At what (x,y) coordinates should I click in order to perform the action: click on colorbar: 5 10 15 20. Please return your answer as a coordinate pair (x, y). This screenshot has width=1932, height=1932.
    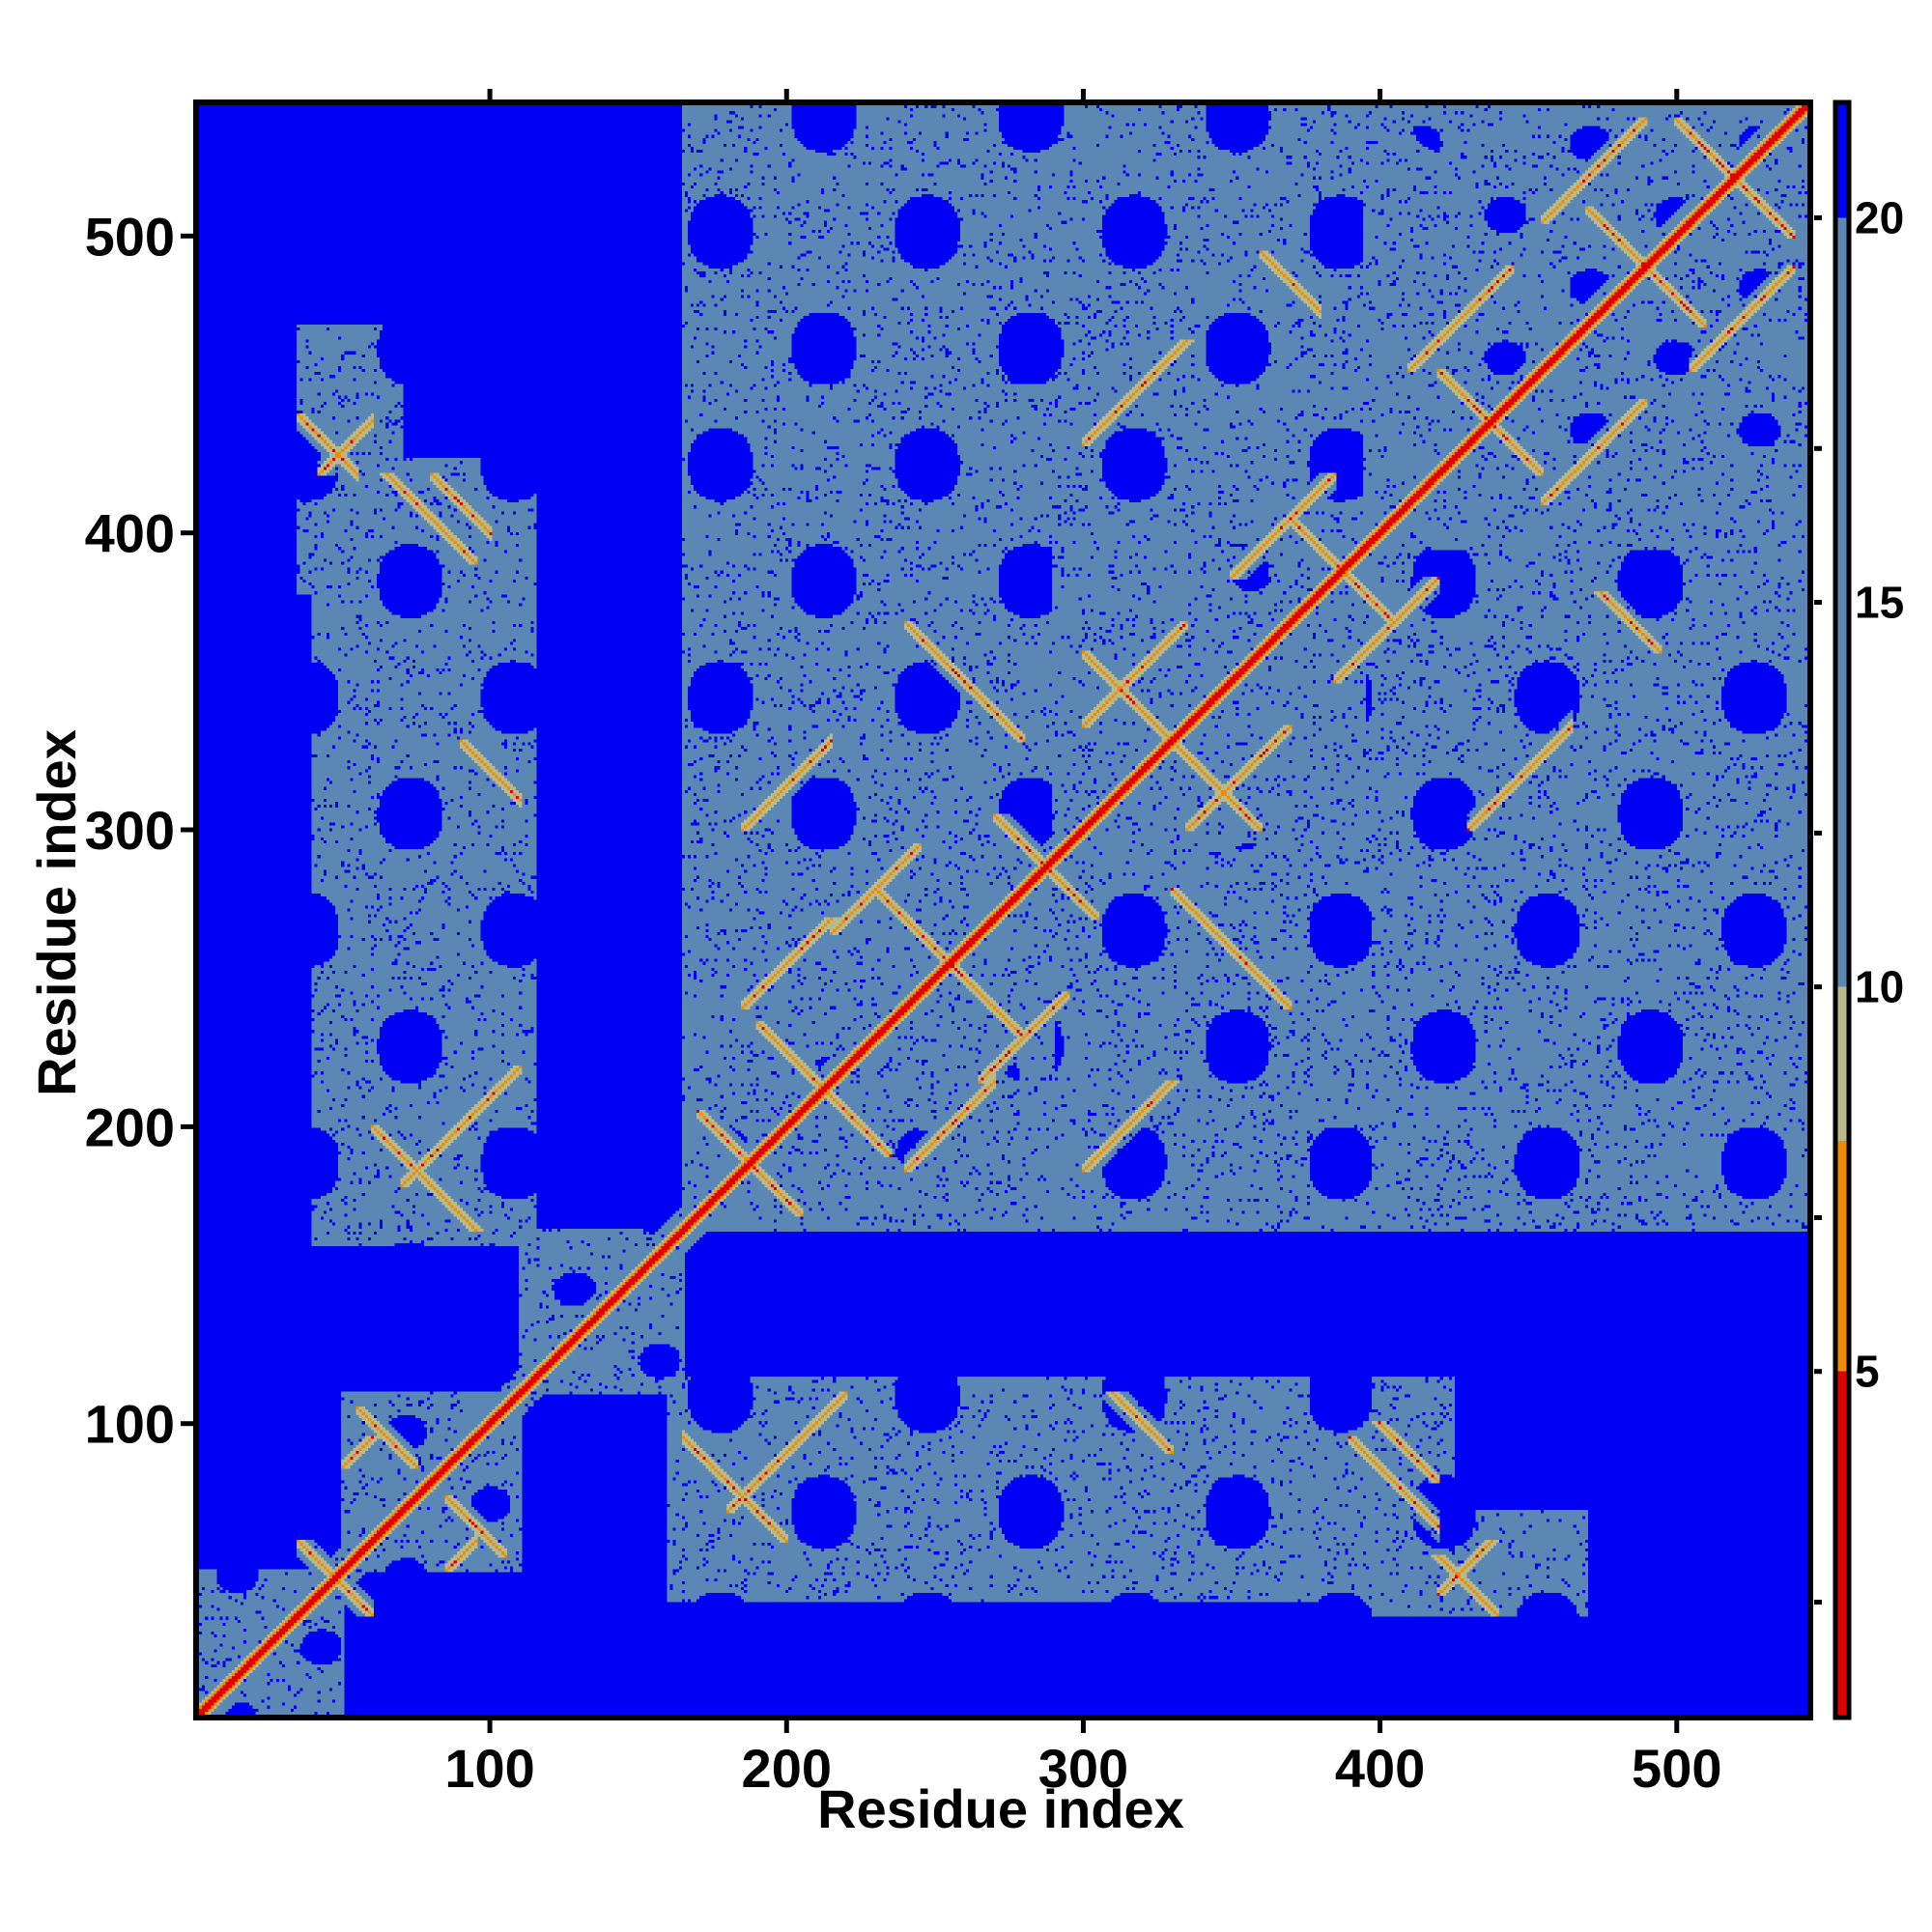
    Looking at the image, I should click on (1859, 909).